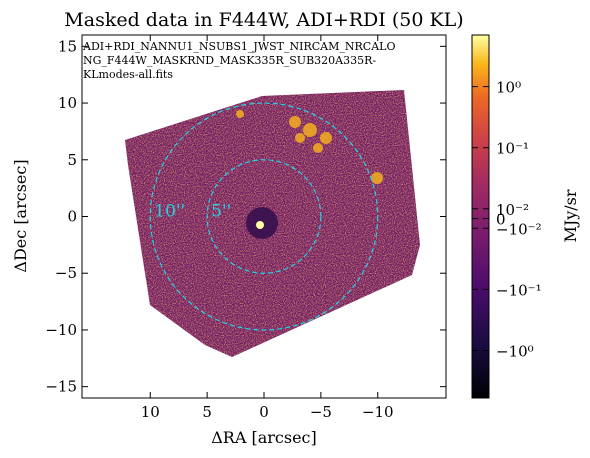  I want to click on x-tick-label: −10, so click(378, 412).